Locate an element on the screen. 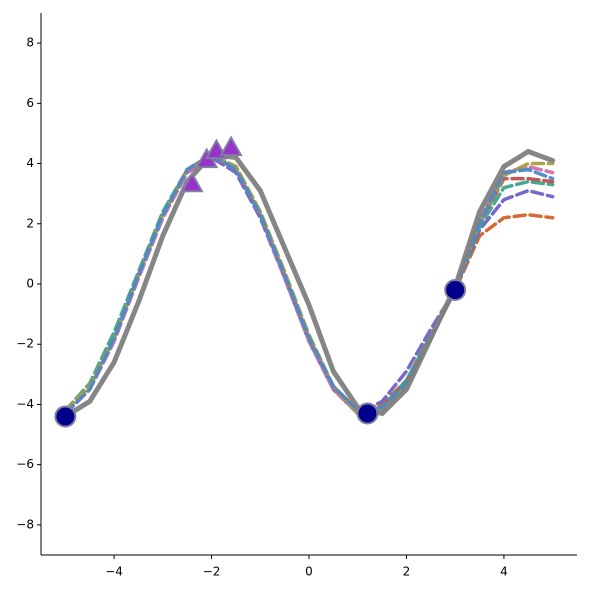  y-tick-label: −6 is located at coordinates (25, 464).